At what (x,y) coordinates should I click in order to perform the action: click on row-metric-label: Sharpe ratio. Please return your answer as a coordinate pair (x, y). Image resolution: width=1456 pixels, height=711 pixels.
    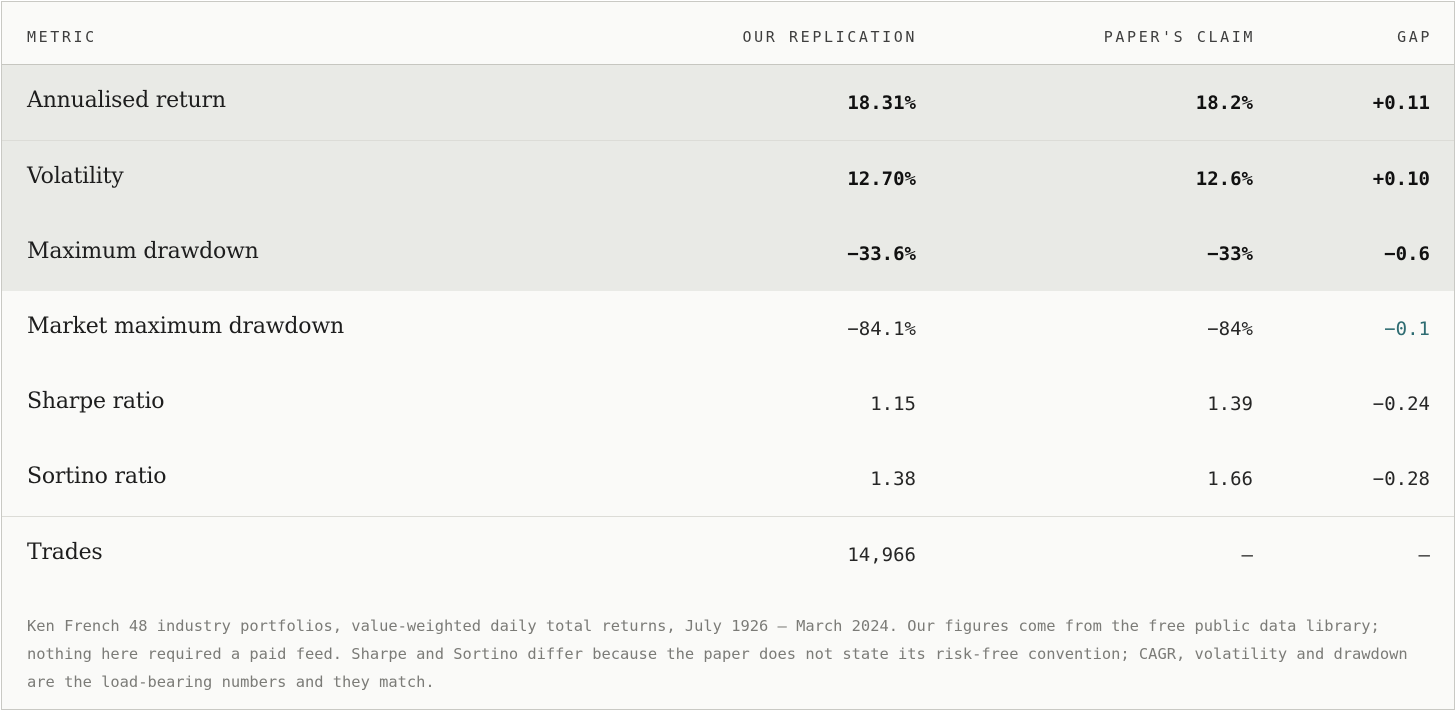
    Looking at the image, I should click on (96, 401).